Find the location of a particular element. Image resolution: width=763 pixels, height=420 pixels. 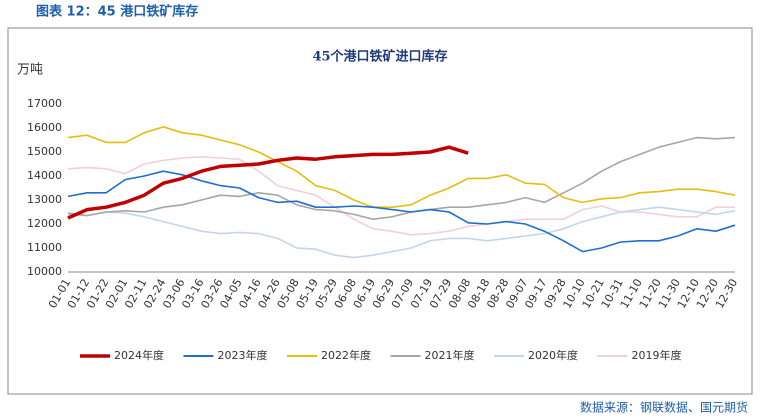

y-tick-label: 15000 is located at coordinates (44, 151).